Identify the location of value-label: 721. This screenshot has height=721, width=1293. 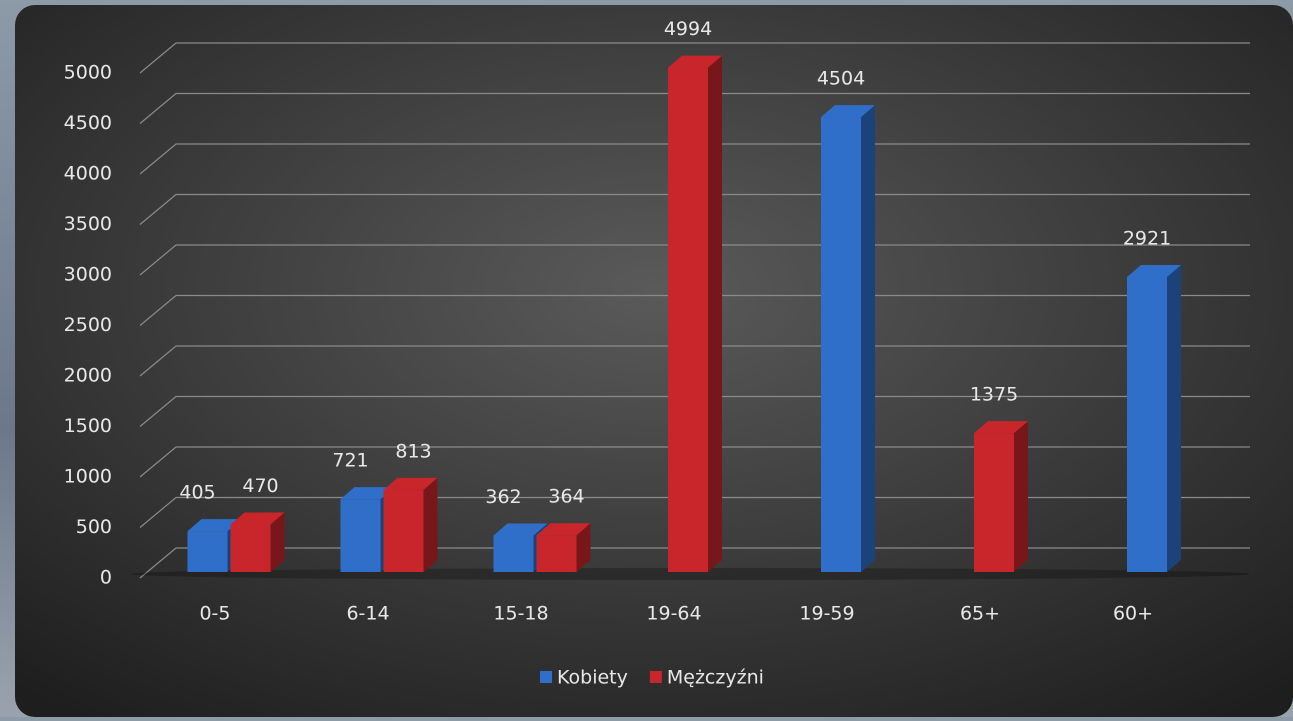
(350, 461).